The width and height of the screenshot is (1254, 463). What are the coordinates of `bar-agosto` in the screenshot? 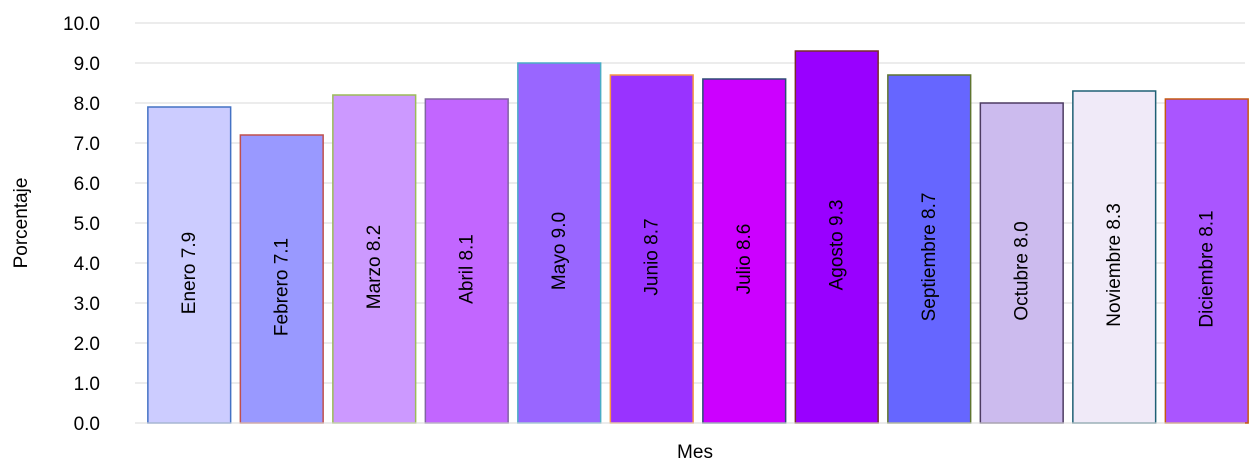 It's located at (836, 237).